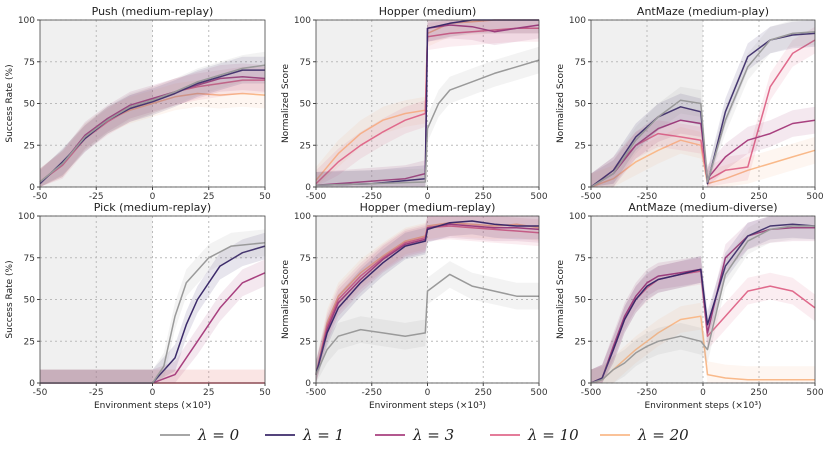 Image resolution: width=830 pixels, height=459 pixels. Describe the element at coordinates (428, 207) in the screenshot. I see `chart-title: Hopper (medium-replay)` at that location.